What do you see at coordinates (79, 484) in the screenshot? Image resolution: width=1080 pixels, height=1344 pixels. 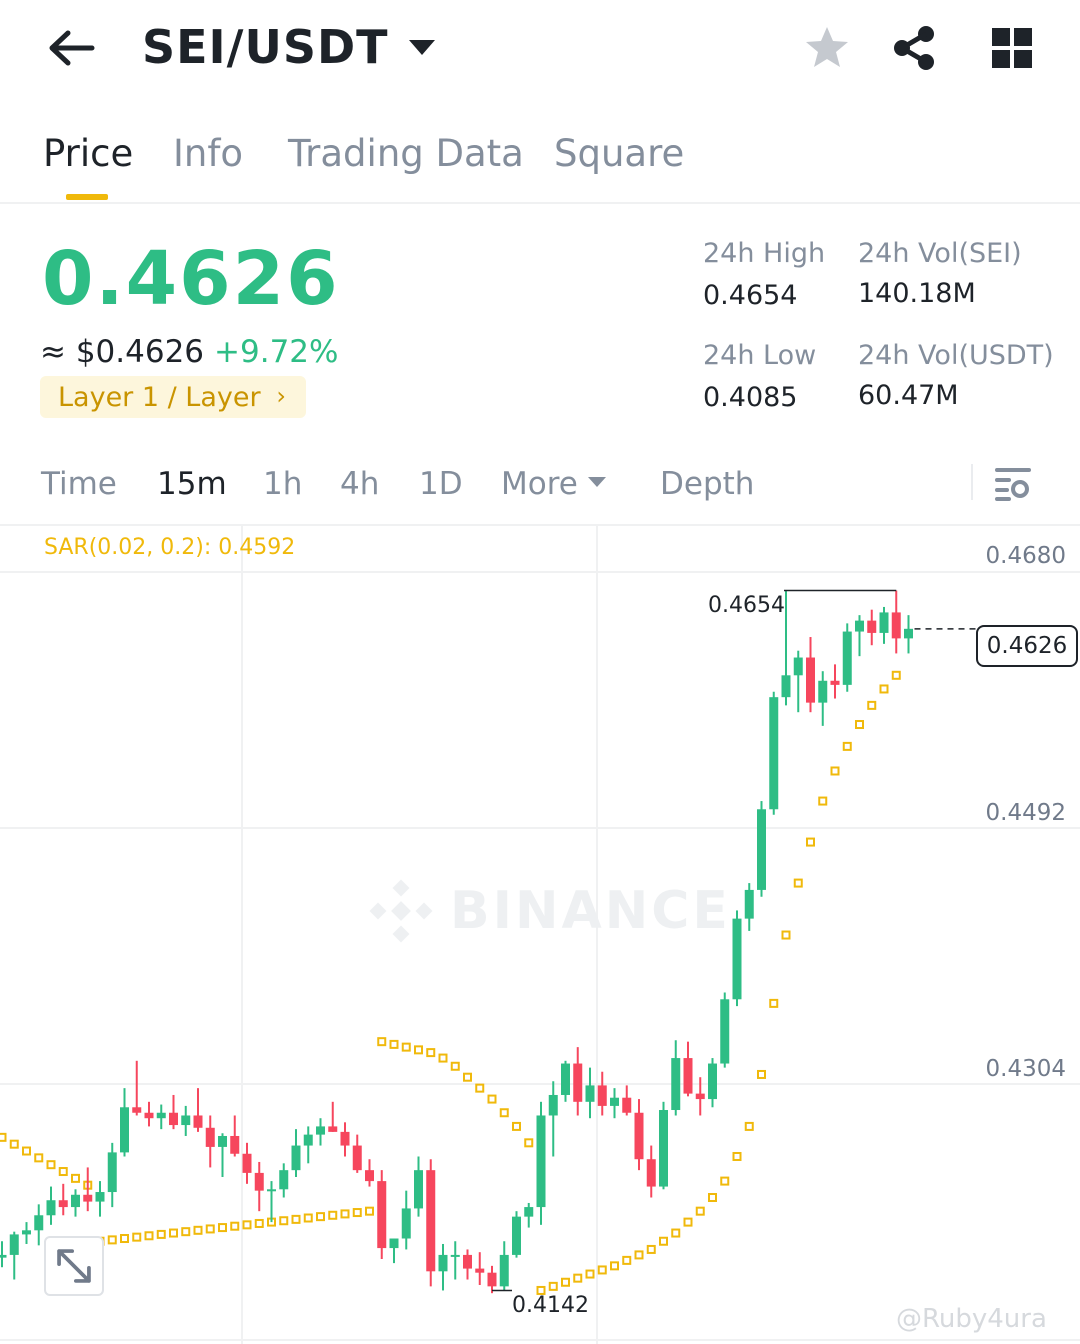 I see `interval-time: Time` at bounding box center [79, 484].